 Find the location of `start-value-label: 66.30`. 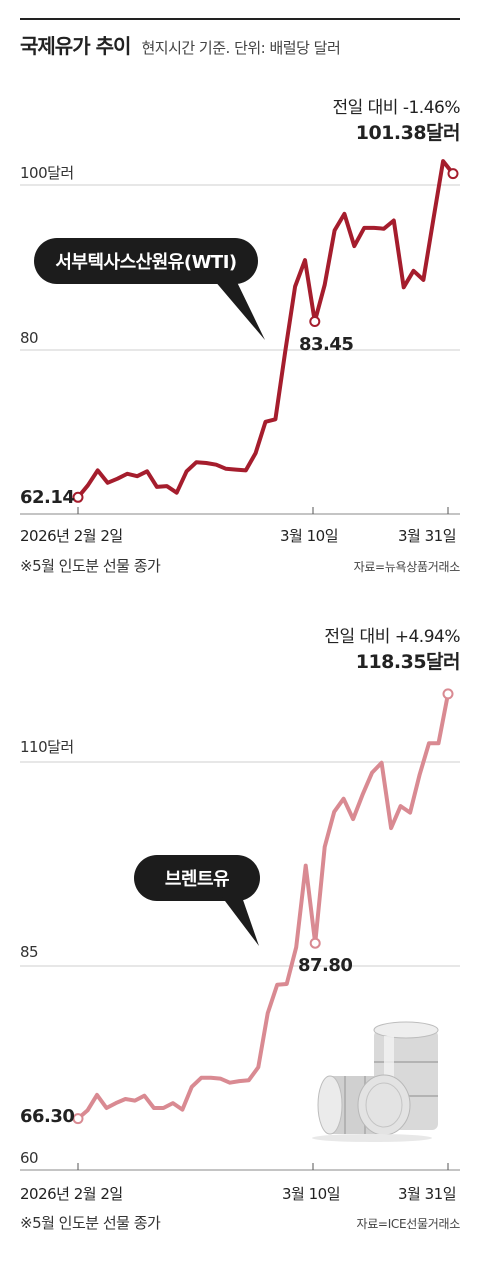

start-value-label: 66.30 is located at coordinates (47, 1116).